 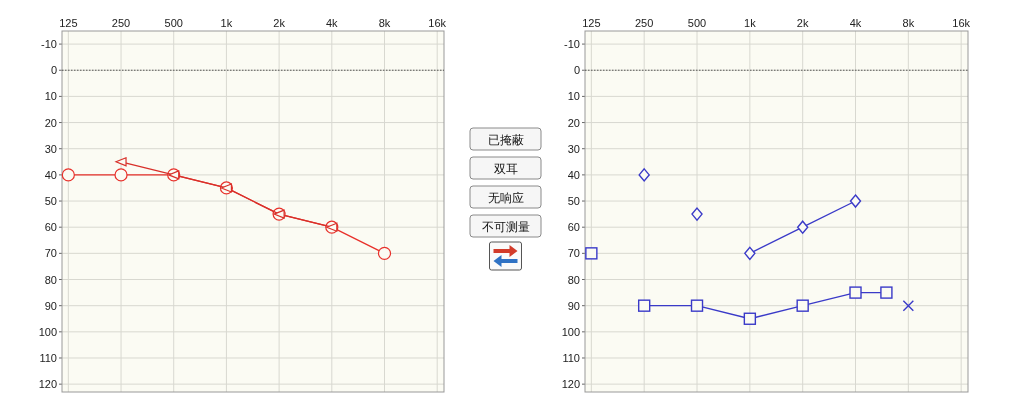 What do you see at coordinates (505, 226) in the screenshot?
I see `text: 不可测量` at bounding box center [505, 226].